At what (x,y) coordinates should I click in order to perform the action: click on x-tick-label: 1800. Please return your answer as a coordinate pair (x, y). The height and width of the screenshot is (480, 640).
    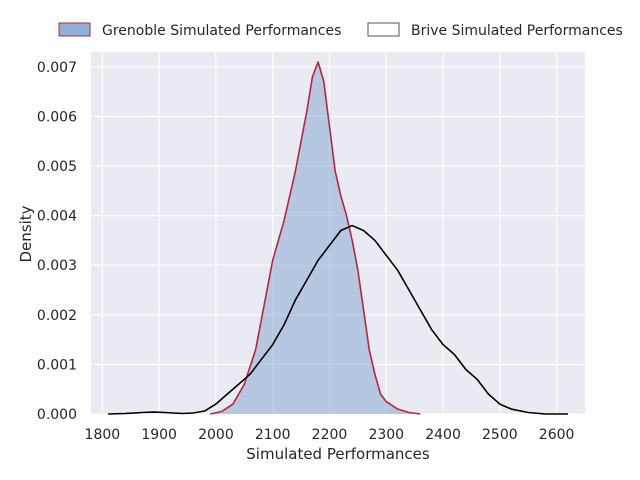
    Looking at the image, I should click on (103, 435).